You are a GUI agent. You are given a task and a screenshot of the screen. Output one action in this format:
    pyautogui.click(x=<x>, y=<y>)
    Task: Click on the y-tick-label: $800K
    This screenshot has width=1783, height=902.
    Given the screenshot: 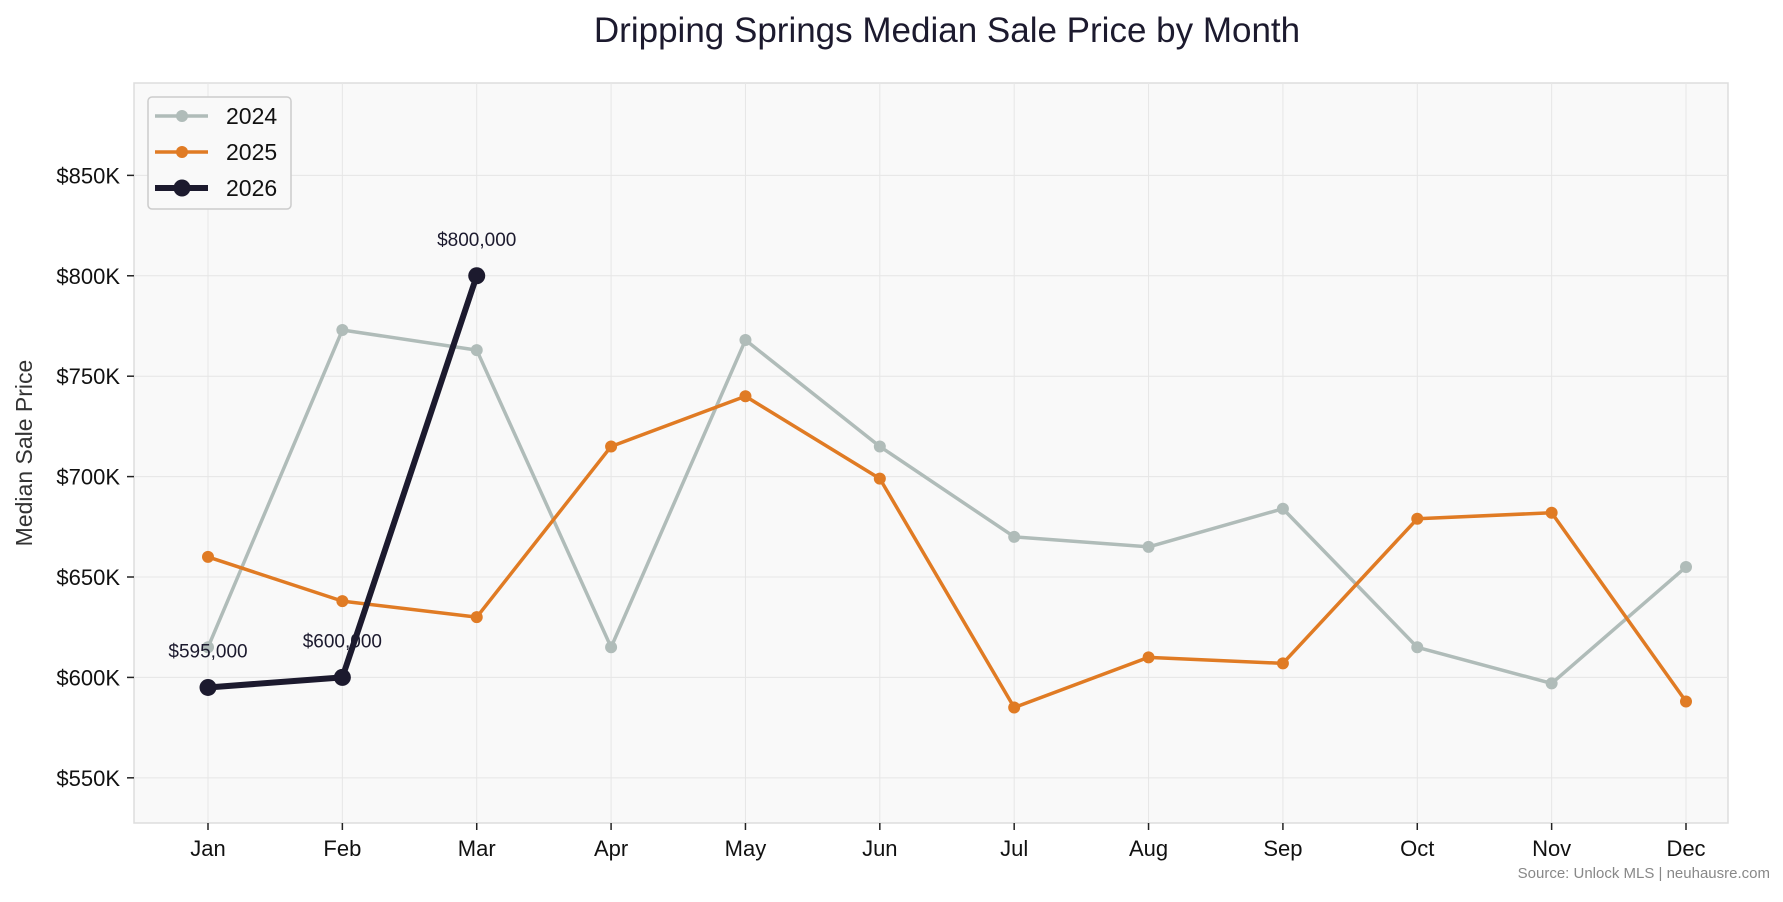 What is the action you would take?
    pyautogui.click(x=88, y=276)
    